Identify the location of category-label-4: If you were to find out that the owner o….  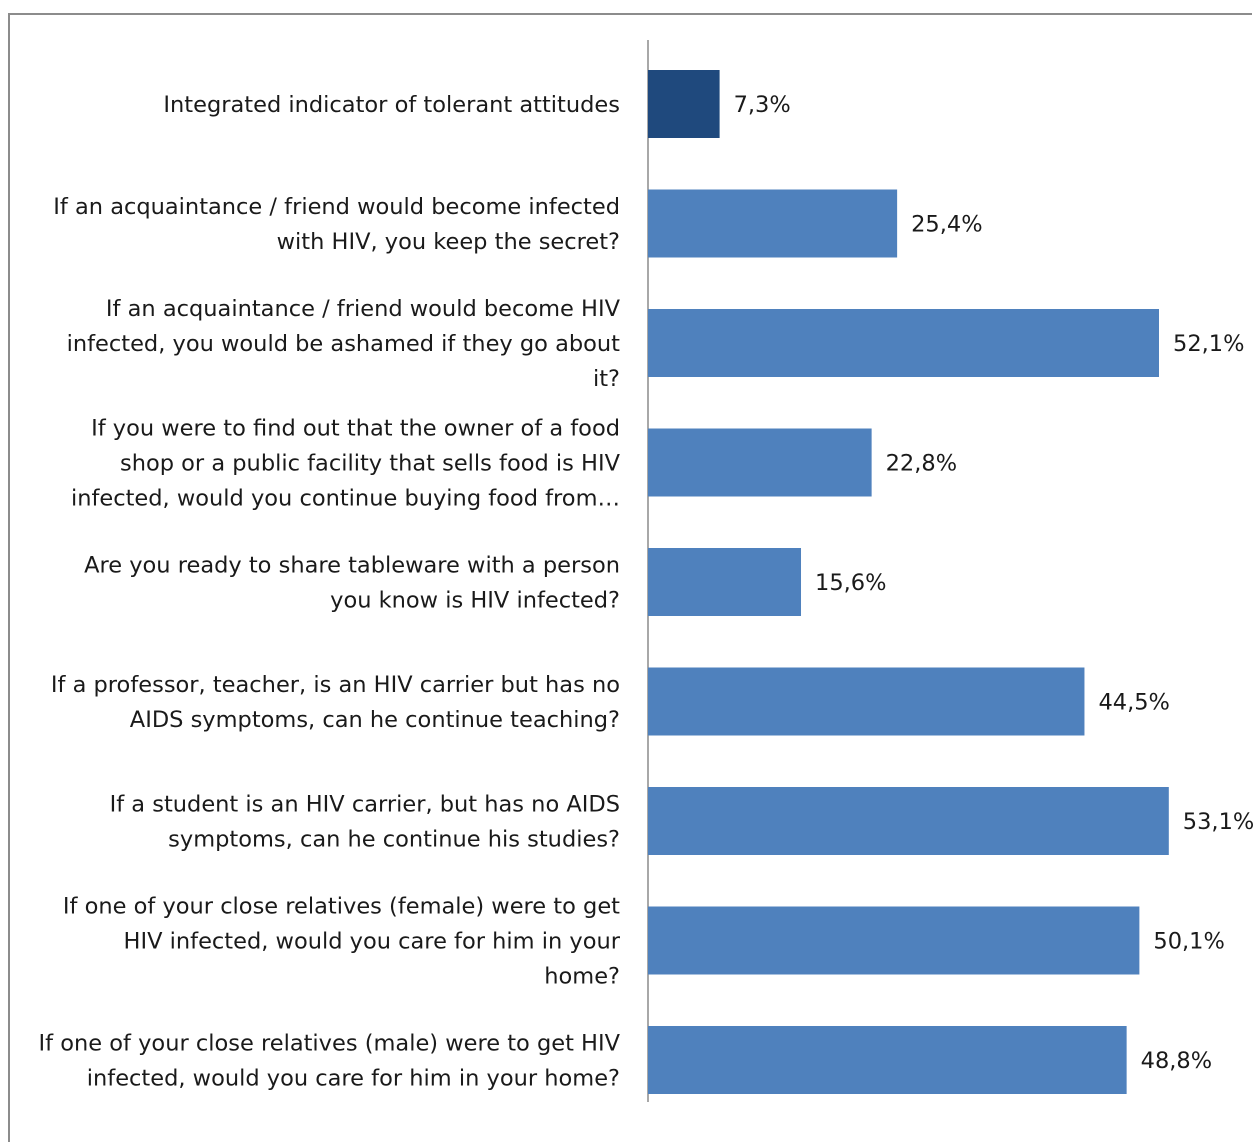
(346, 464).